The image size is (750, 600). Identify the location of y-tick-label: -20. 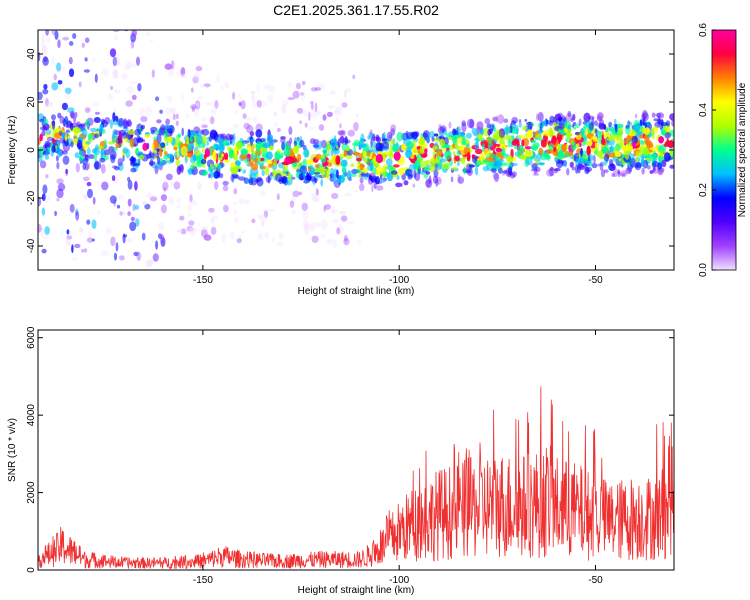
(31, 197).